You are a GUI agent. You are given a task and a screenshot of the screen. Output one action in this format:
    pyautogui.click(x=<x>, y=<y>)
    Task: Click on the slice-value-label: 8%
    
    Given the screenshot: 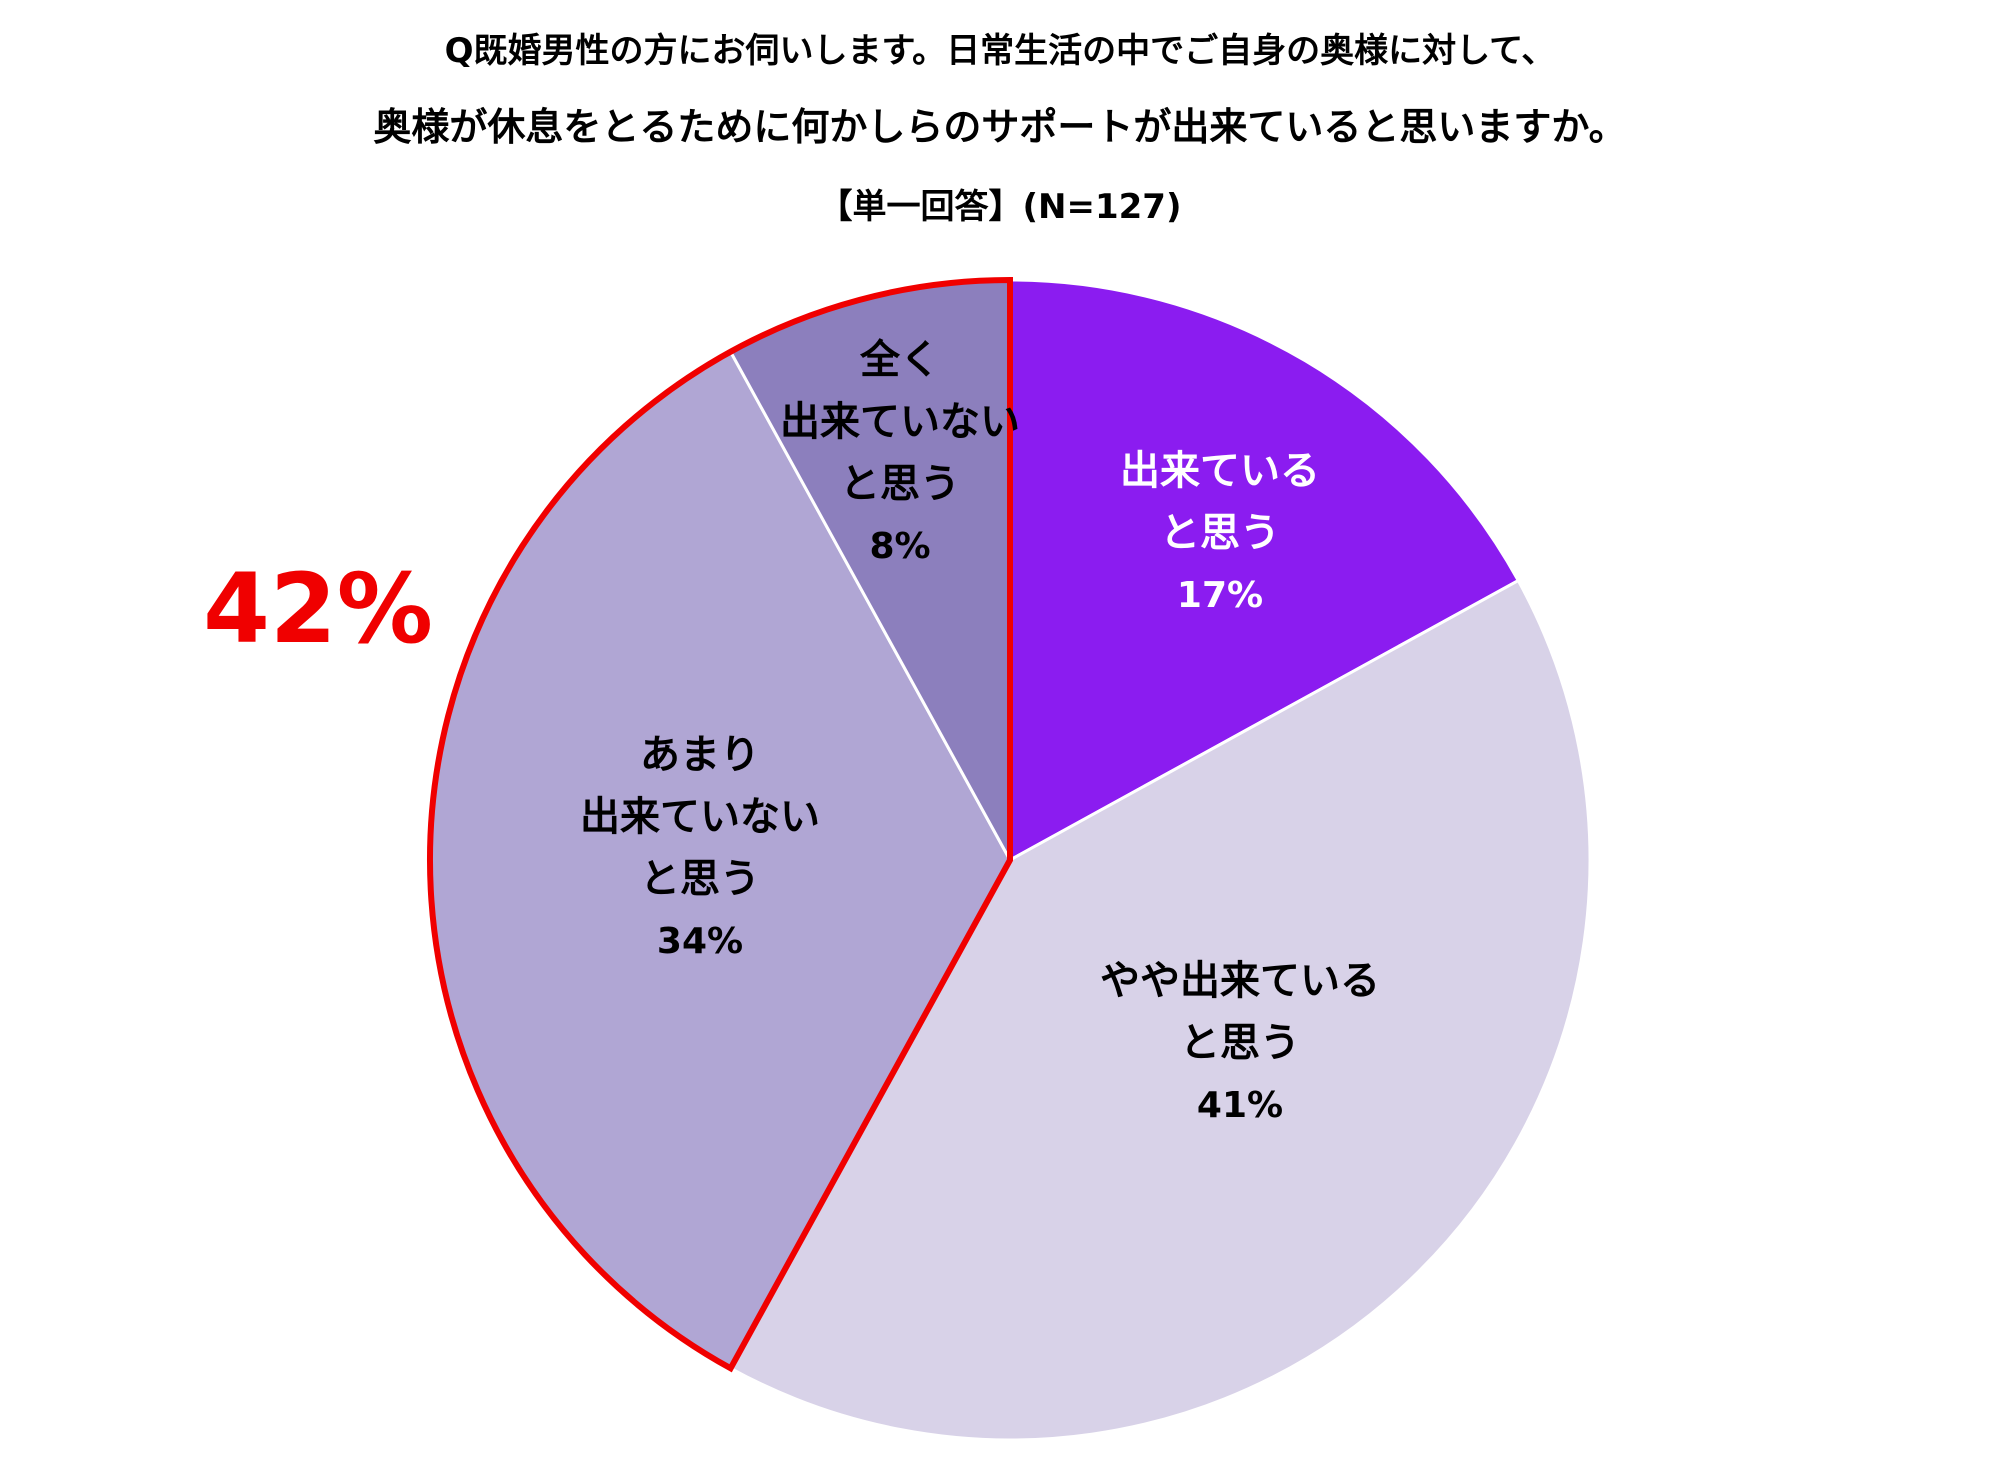 What is the action you would take?
    pyautogui.click(x=899, y=546)
    